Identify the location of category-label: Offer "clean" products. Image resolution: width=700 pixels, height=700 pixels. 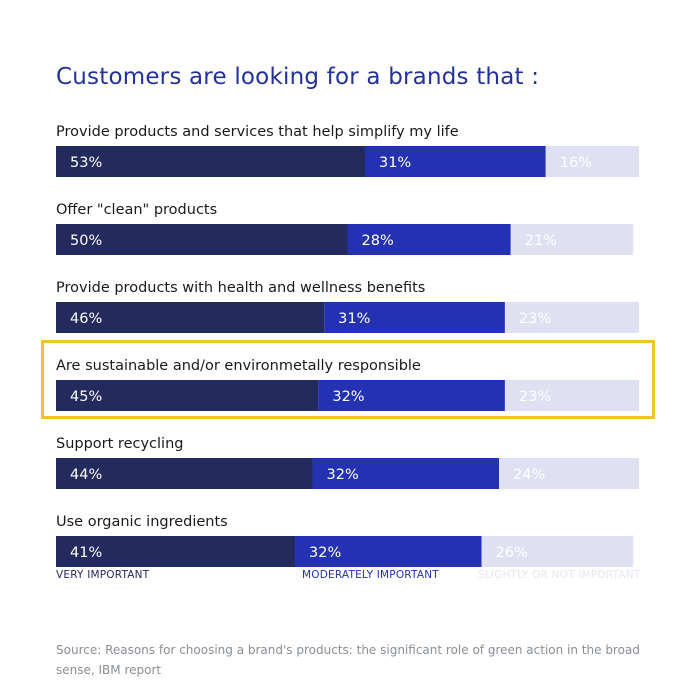
(137, 210).